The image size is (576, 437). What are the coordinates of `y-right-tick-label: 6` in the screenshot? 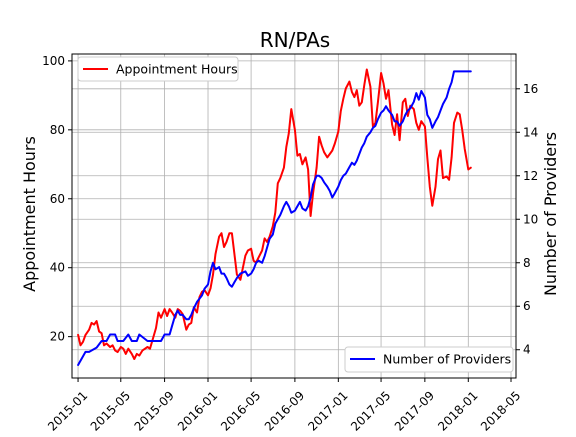 It's located at (527, 306).